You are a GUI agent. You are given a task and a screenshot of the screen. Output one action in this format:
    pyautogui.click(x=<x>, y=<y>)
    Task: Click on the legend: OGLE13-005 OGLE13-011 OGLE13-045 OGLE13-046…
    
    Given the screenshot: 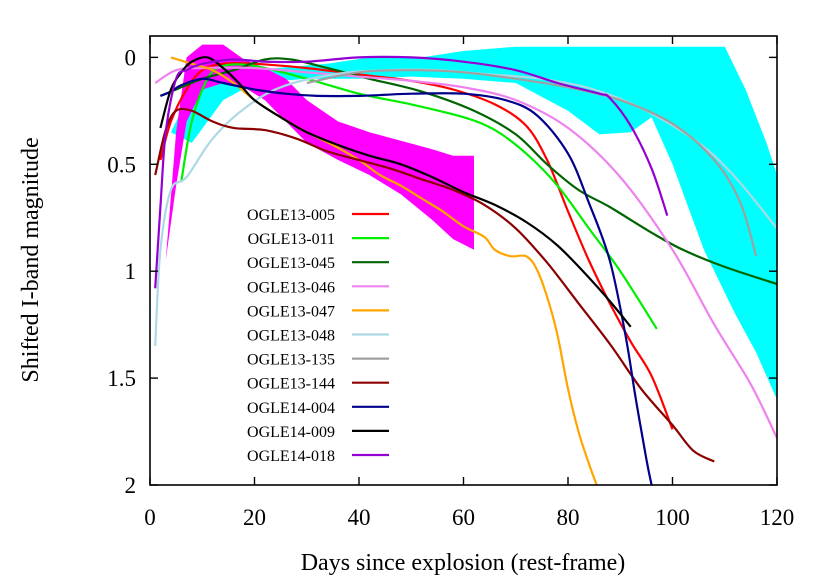 What is the action you would take?
    pyautogui.click(x=318, y=336)
    